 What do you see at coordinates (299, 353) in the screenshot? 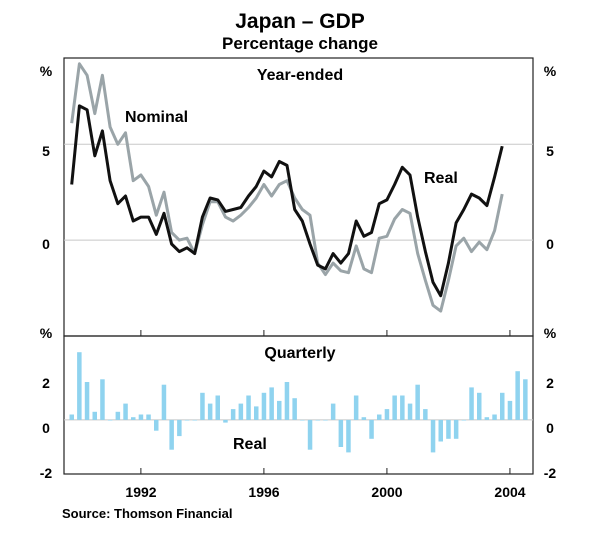
I see `bottom-panel-title: Quarterly` at bounding box center [299, 353].